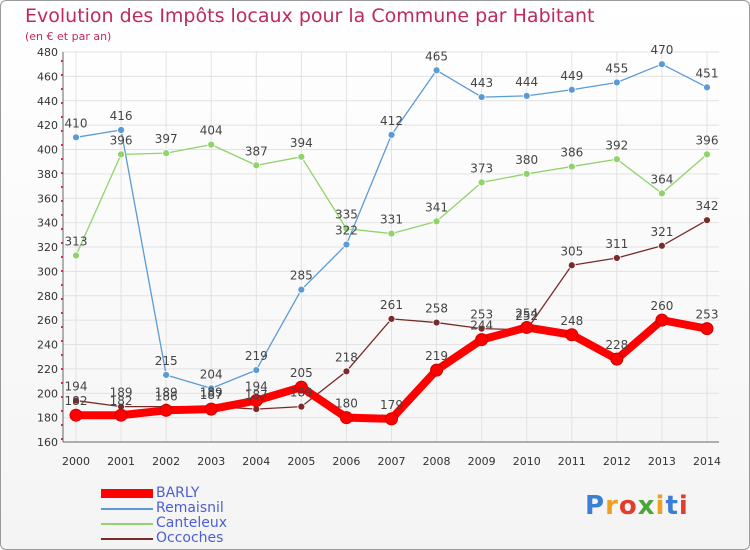 Image resolution: width=750 pixels, height=550 pixels. Describe the element at coordinates (301, 143) in the screenshot. I see `data-label-canteleux: 394` at that location.